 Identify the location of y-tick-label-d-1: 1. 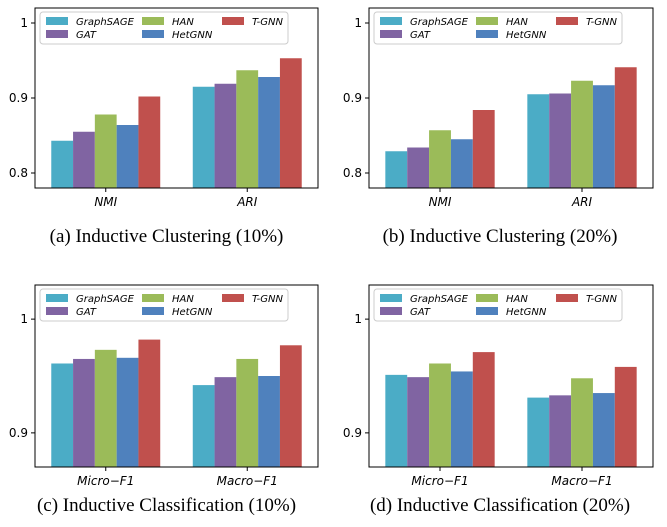
(358, 319).